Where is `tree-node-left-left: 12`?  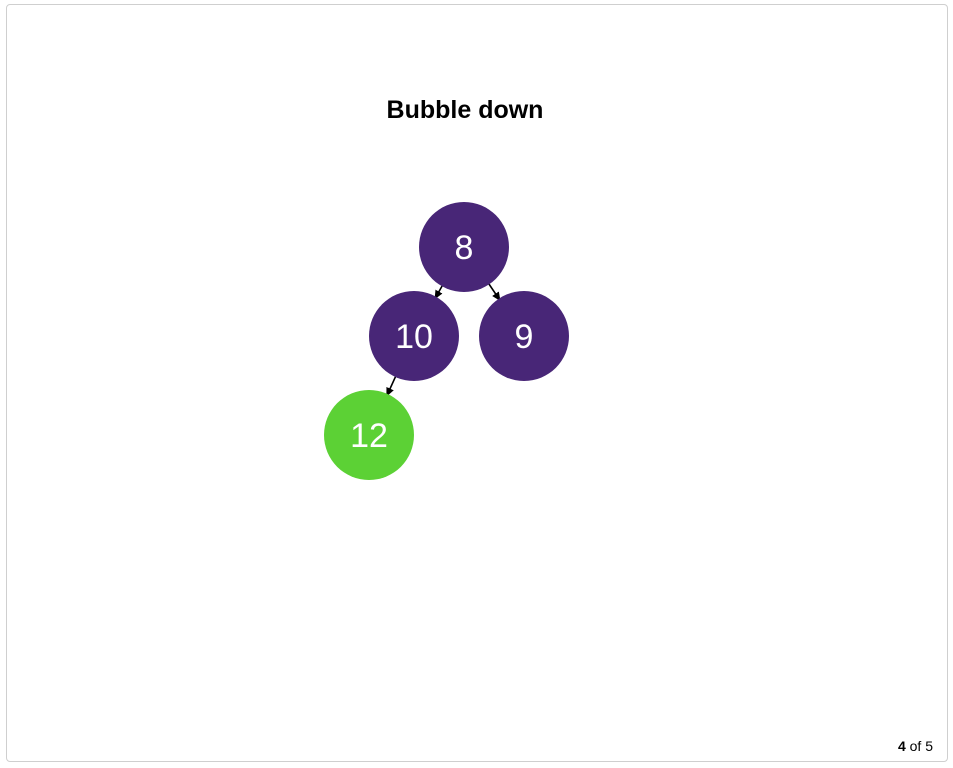
tree-node-left-left: 12 is located at coordinates (369, 435).